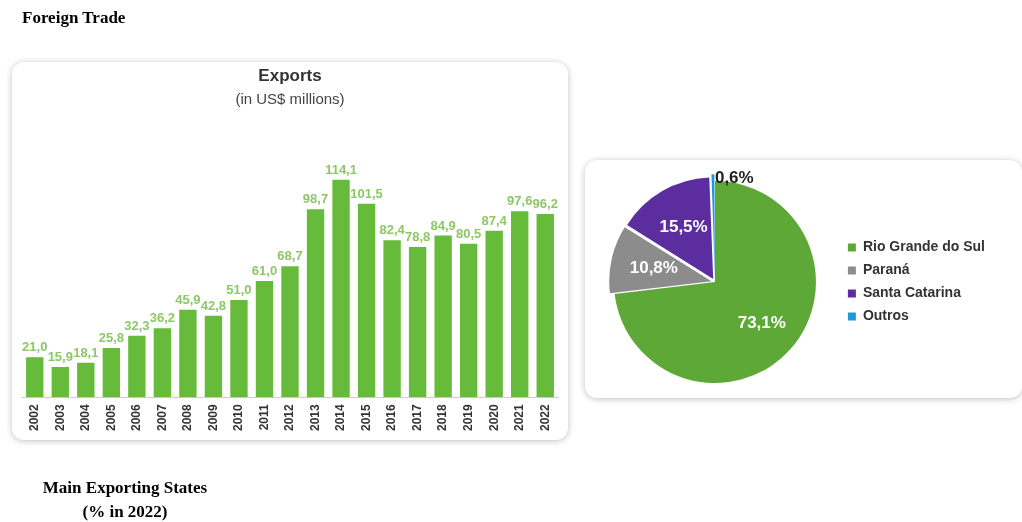 This screenshot has height=522, width=1022. I want to click on x-tick-label: 2013, so click(314, 417).